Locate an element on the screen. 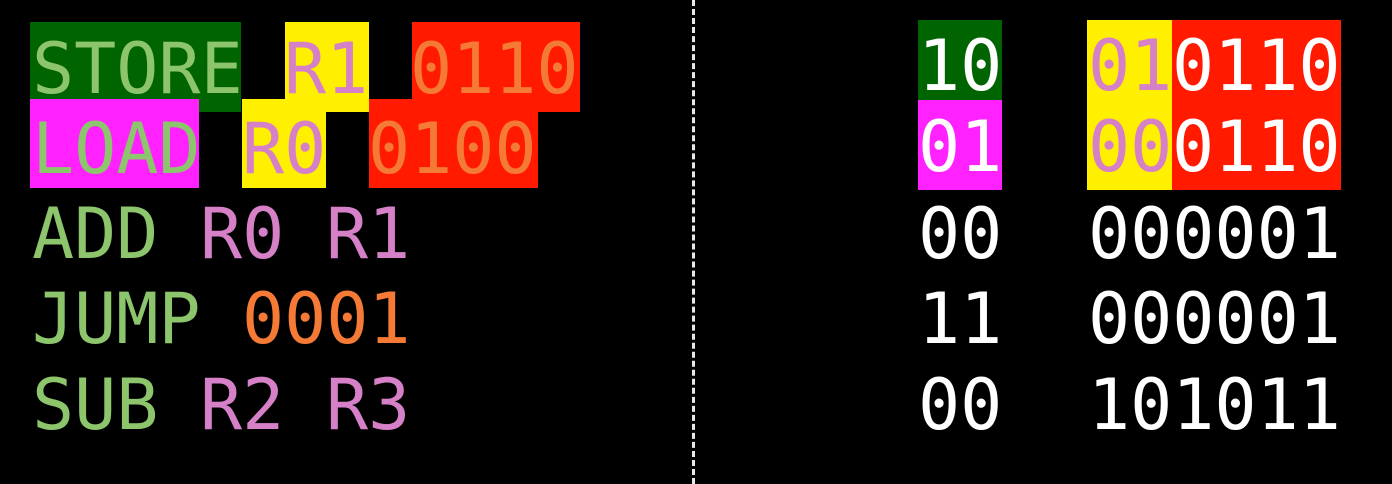  operand-bits: 101011 is located at coordinates (1214, 405).